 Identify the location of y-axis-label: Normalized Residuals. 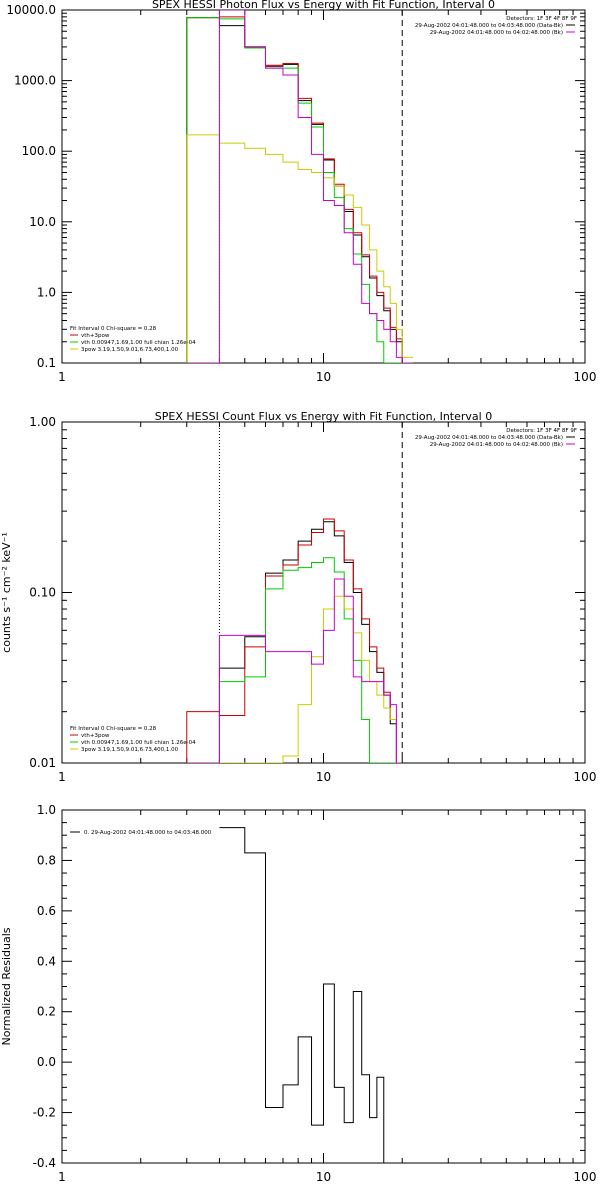
(6, 986).